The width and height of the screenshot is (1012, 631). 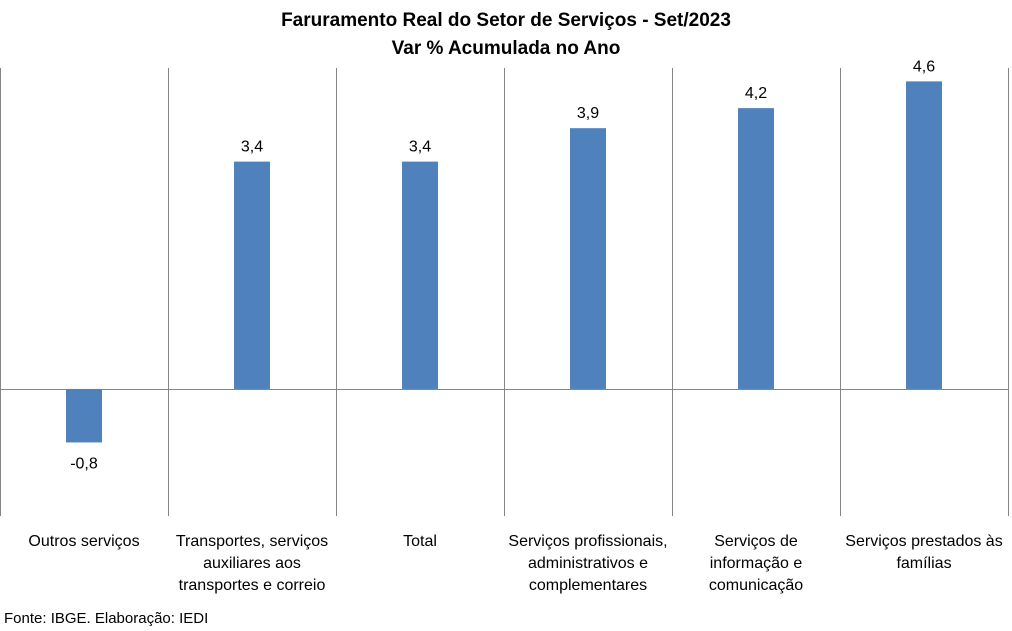 What do you see at coordinates (924, 66) in the screenshot?
I see `data-label: 4,6` at bounding box center [924, 66].